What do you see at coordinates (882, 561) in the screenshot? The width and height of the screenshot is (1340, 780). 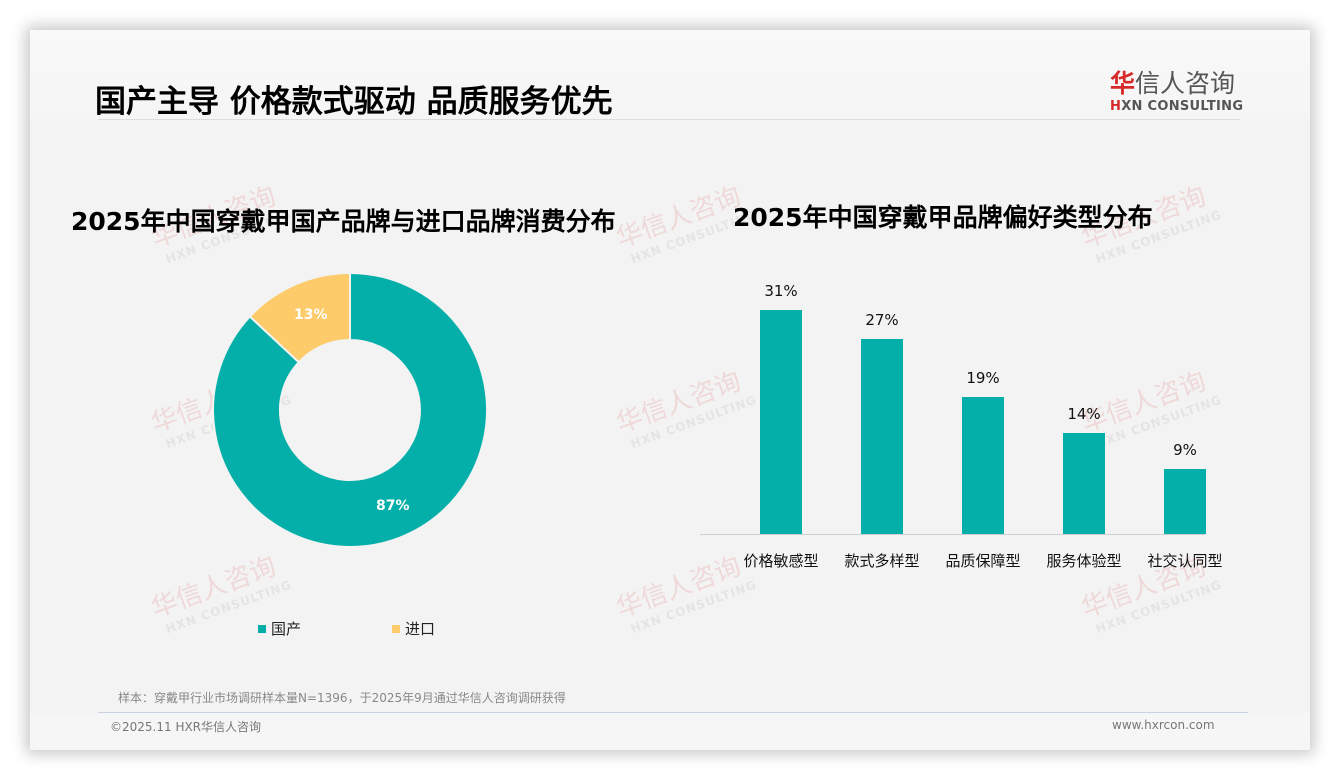 I see `bar-category-label: 款式多样型` at bounding box center [882, 561].